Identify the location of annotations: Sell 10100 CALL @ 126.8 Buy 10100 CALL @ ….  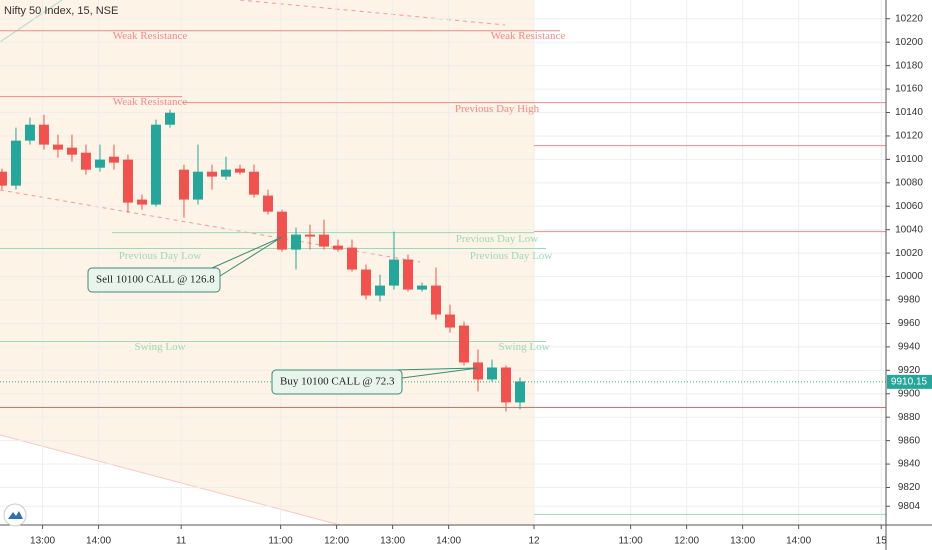
(283, 315).